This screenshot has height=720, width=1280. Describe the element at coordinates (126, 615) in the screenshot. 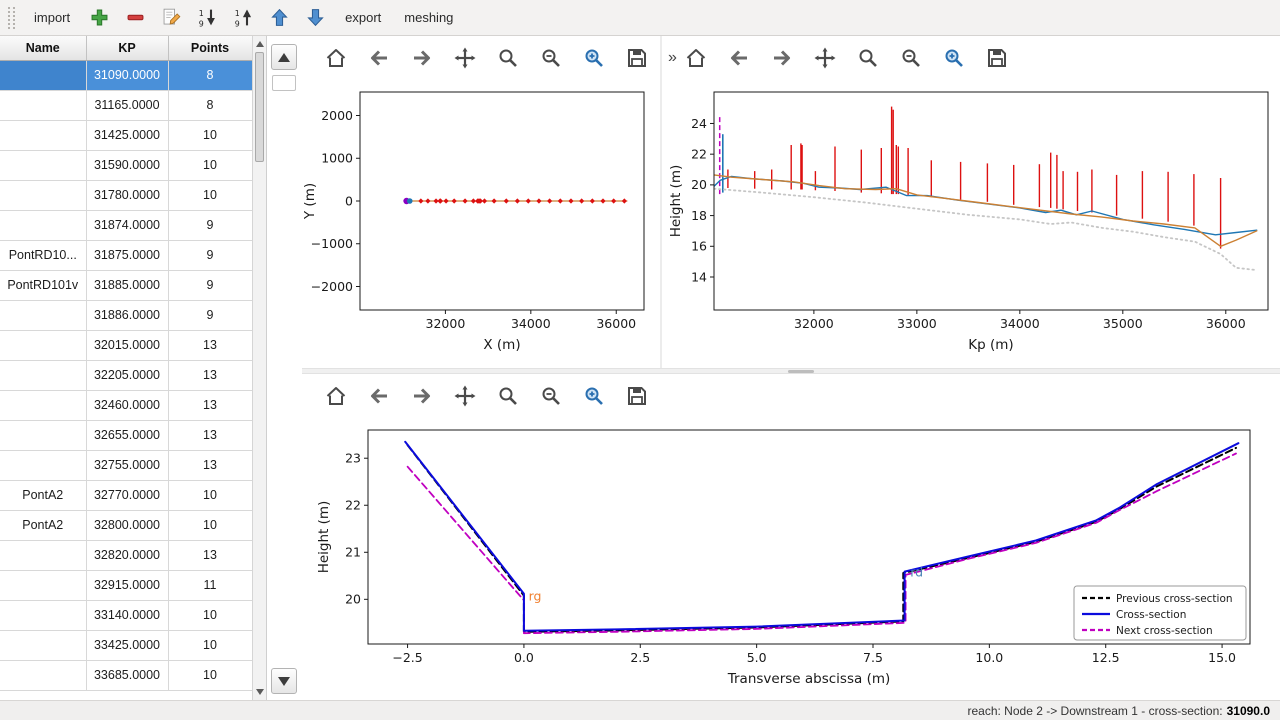

I see `table-row: 33140.0000 10` at that location.